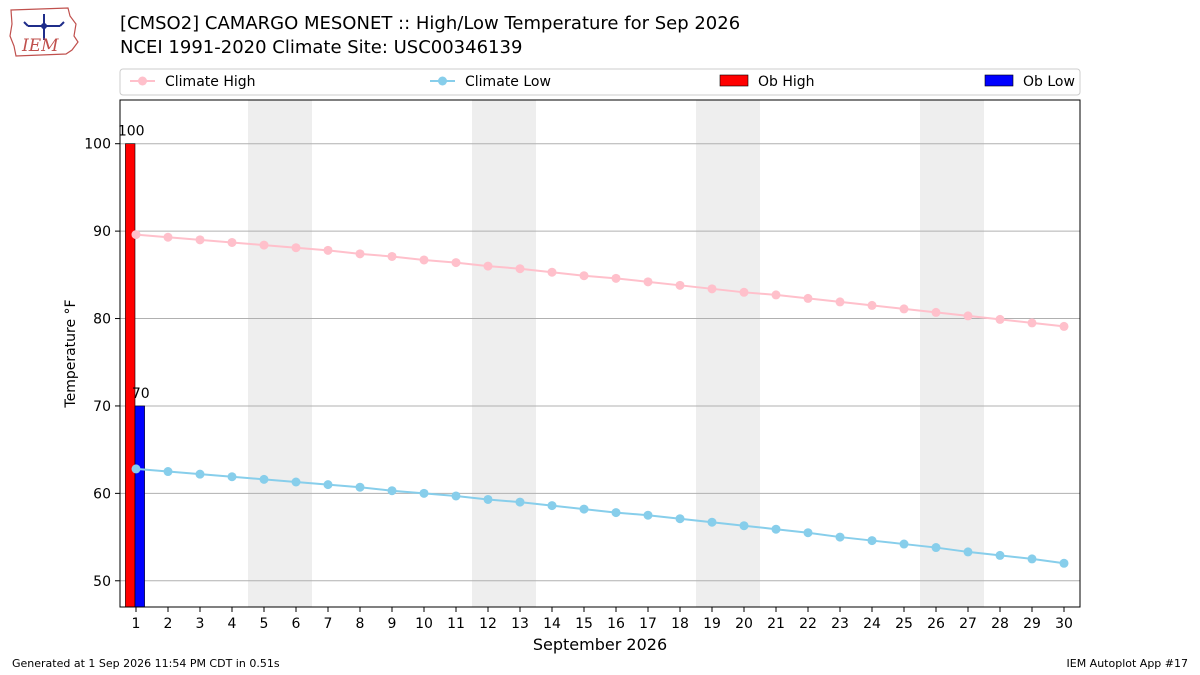  I want to click on y-tick-label: 60, so click(102, 494).